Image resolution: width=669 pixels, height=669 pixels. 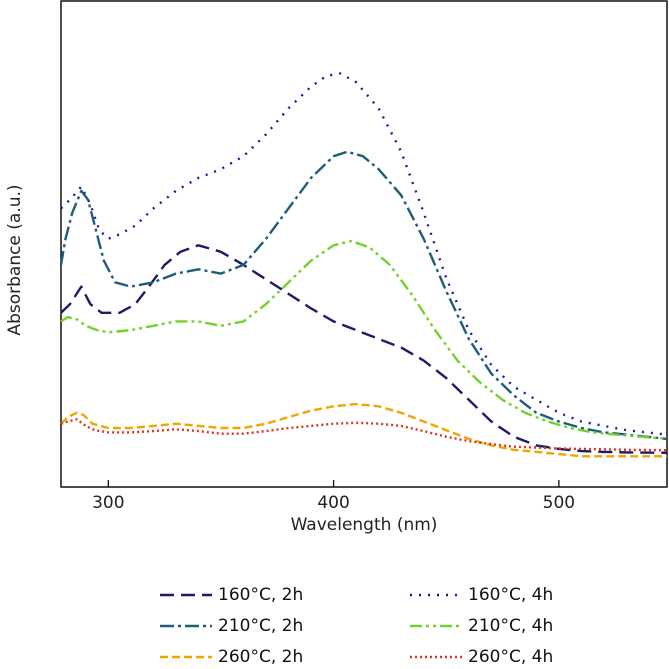 I want to click on y-axis-title: Absorbance (a.u.), so click(x=15, y=259).